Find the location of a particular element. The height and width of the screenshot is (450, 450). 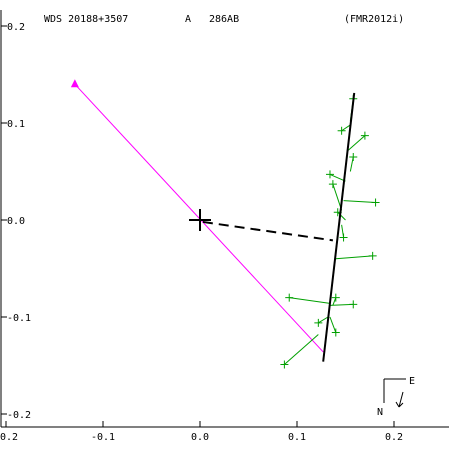

y-tick-label: 0.0 is located at coordinates (16, 221).